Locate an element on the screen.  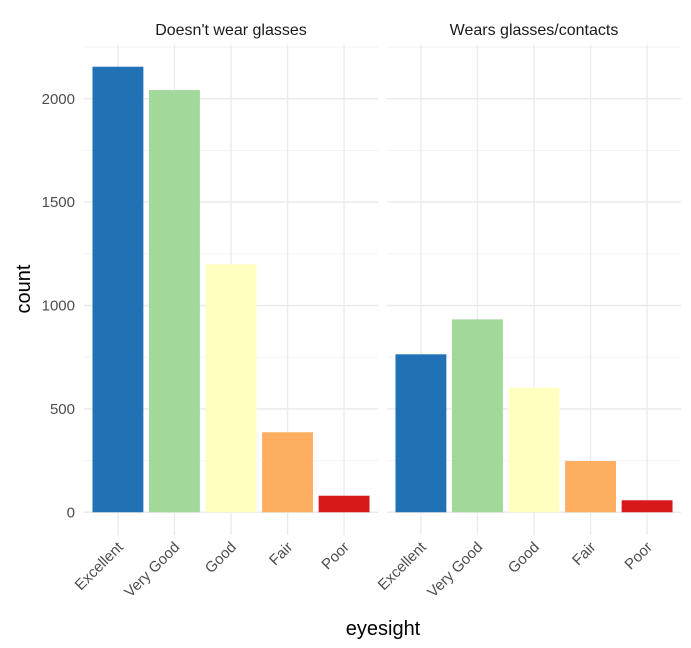
bar-glasses-excellent is located at coordinates (421, 433).